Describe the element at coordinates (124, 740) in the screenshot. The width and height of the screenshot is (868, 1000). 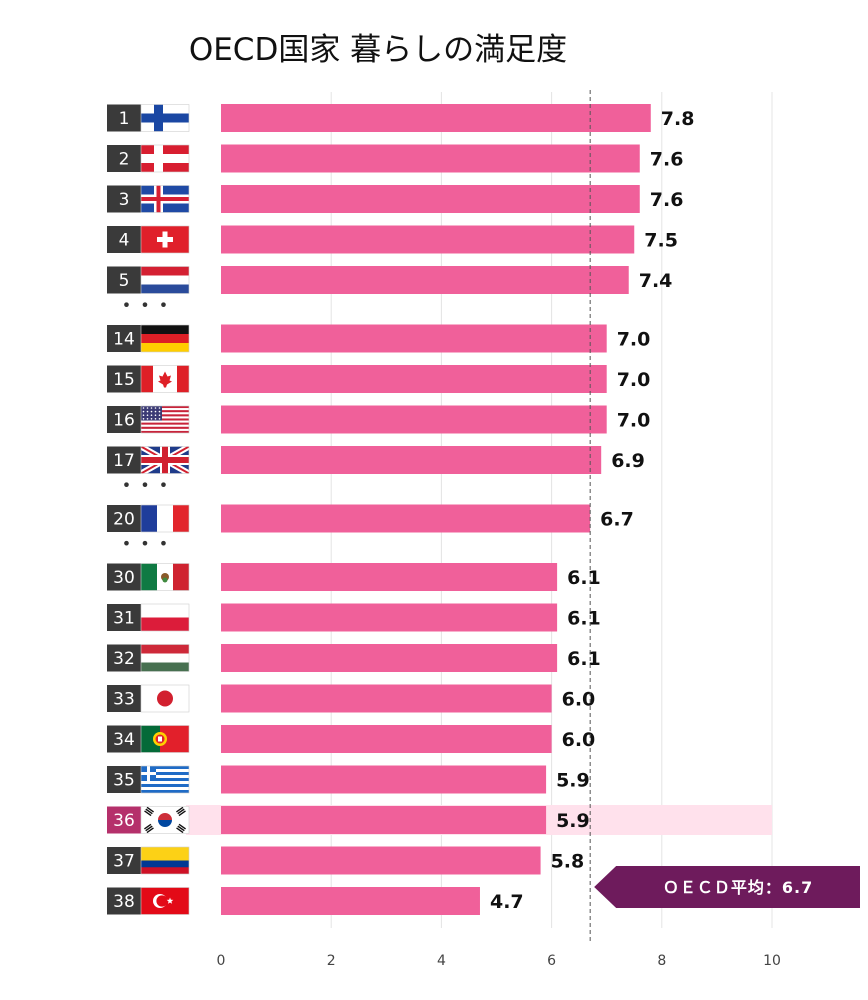
I see `rank-label: 34` at that location.